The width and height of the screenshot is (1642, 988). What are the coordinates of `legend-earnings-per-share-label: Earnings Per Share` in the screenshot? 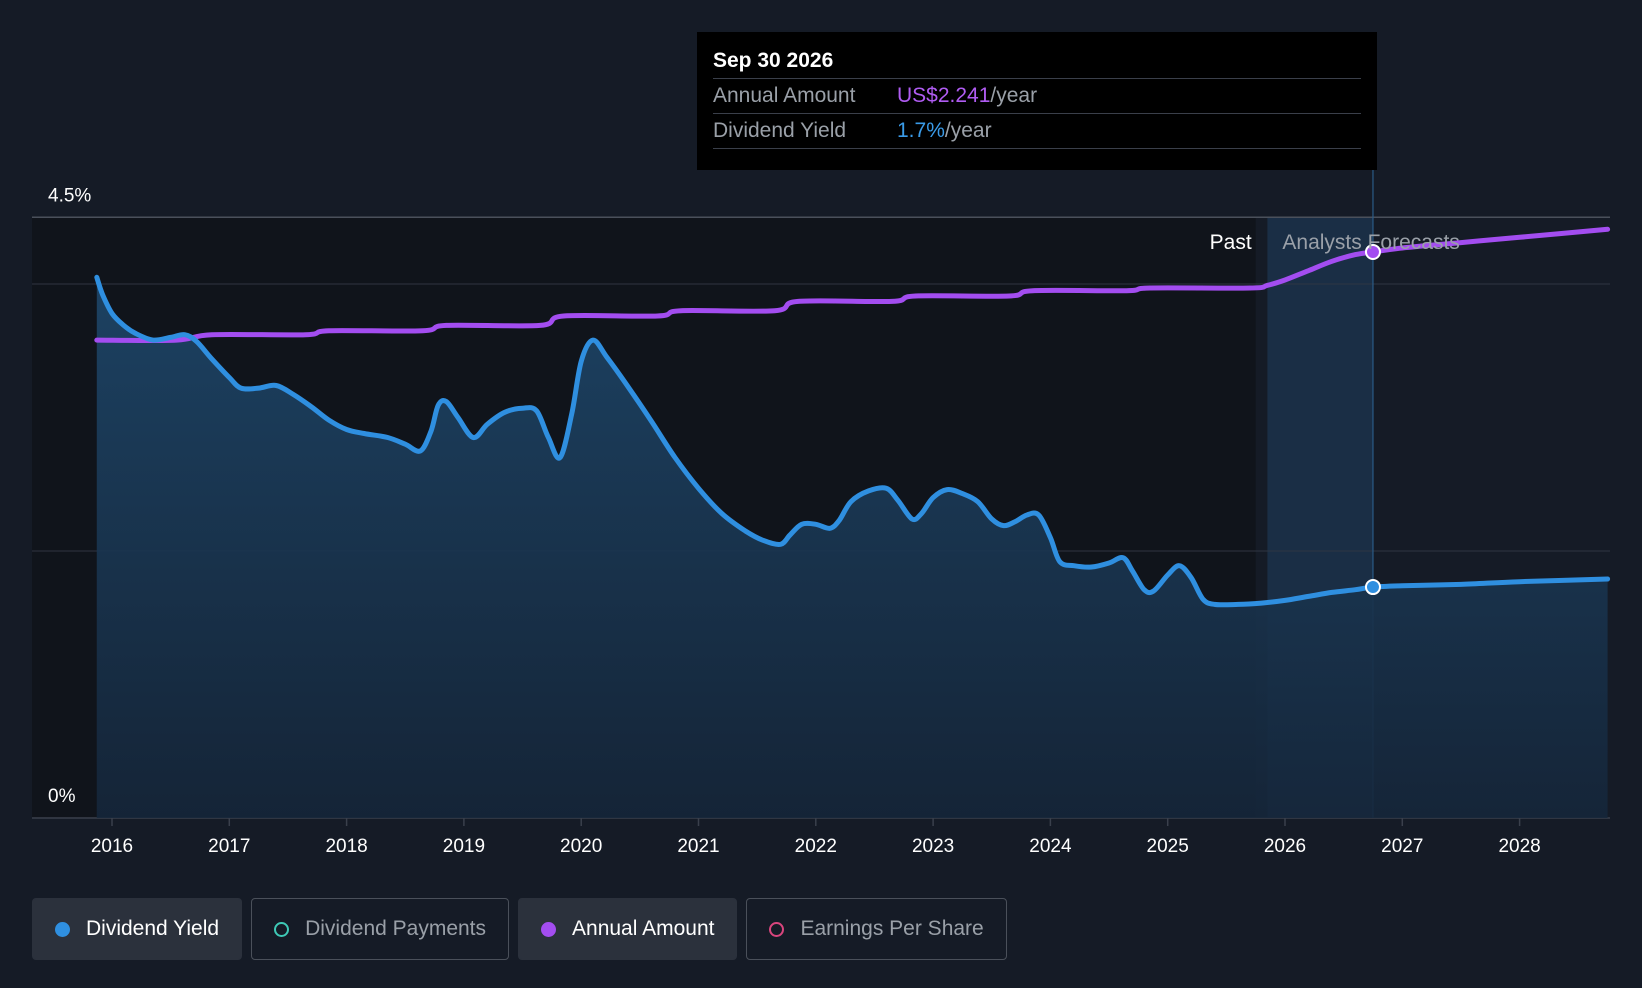 It's located at (892, 928).